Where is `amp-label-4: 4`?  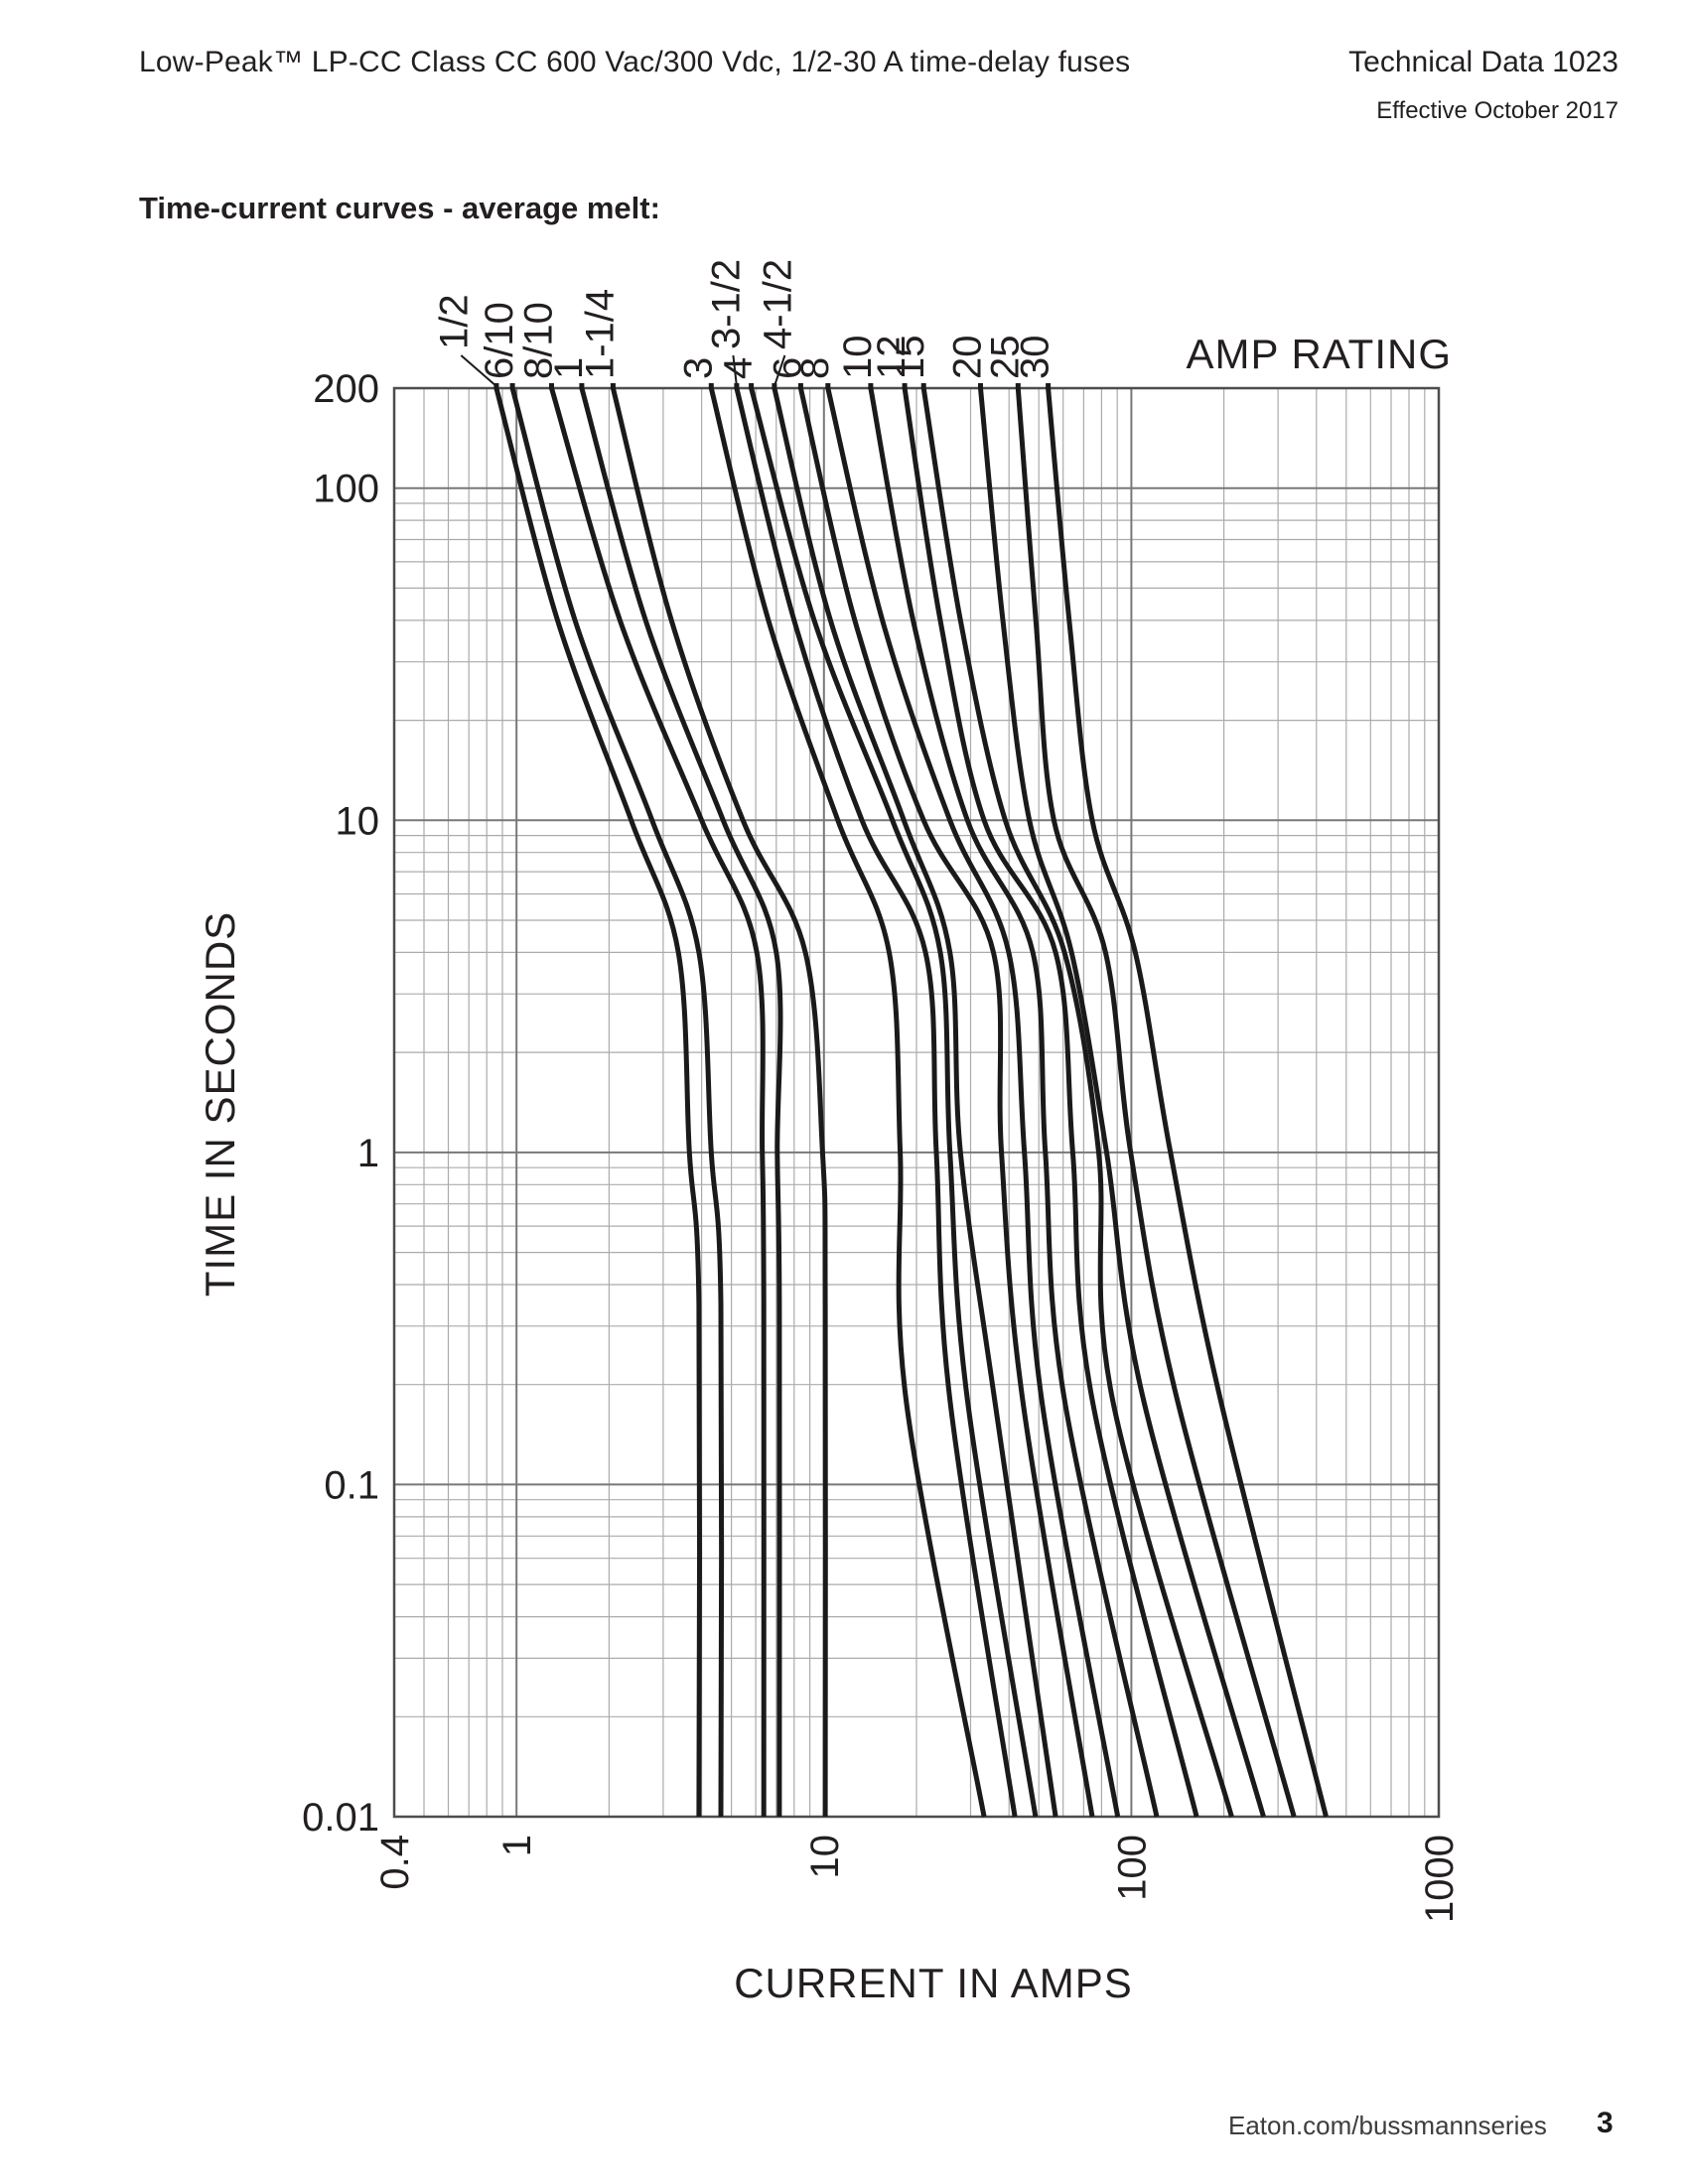 amp-label-4: 4 is located at coordinates (739, 368).